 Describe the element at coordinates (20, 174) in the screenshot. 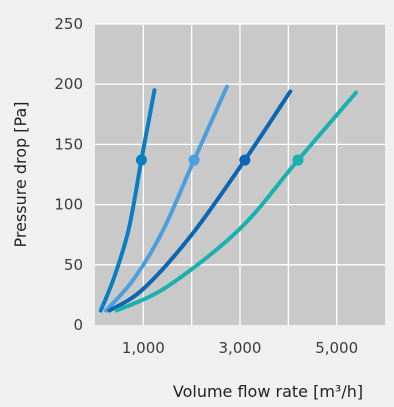

I see `y-axis-title: Pressure drop [Pa]` at that location.